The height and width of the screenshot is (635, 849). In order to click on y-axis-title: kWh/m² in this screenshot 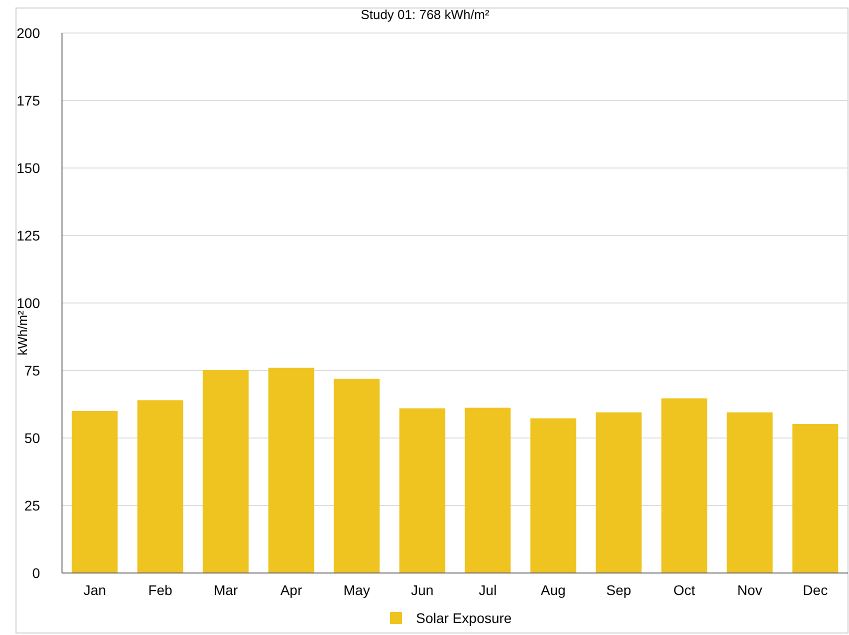, I will do `click(22, 333)`.